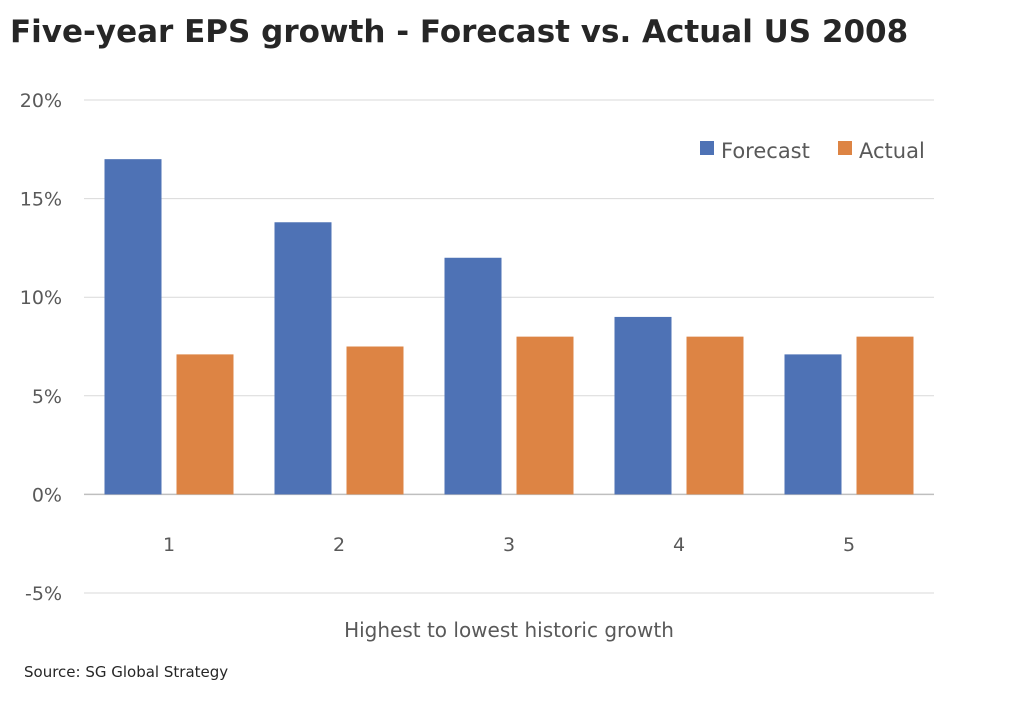  What do you see at coordinates (892, 151) in the screenshot?
I see `legend-label-actual: Actual` at bounding box center [892, 151].